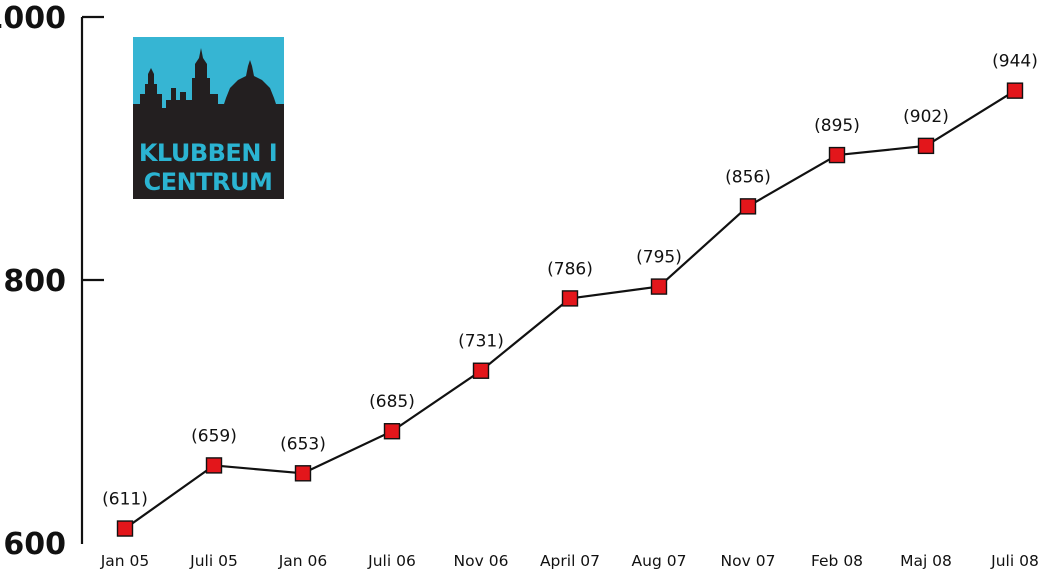  I want to click on data-label: (856), so click(748, 177).